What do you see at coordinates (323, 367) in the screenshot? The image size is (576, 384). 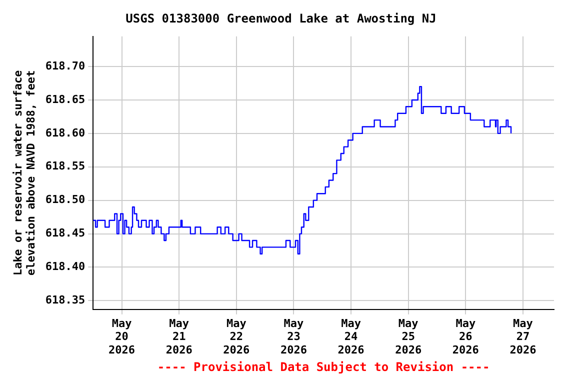 I see `text: ---- Provisional Data Subject to Revision ----` at bounding box center [323, 367].